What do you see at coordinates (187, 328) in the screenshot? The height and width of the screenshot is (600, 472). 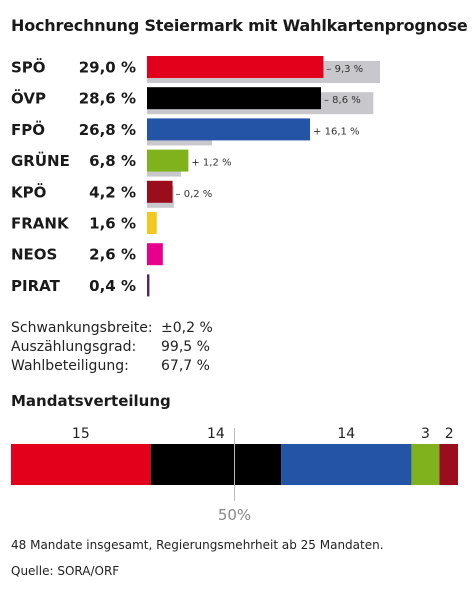 I see `stat-value: ±0,2 %` at bounding box center [187, 328].